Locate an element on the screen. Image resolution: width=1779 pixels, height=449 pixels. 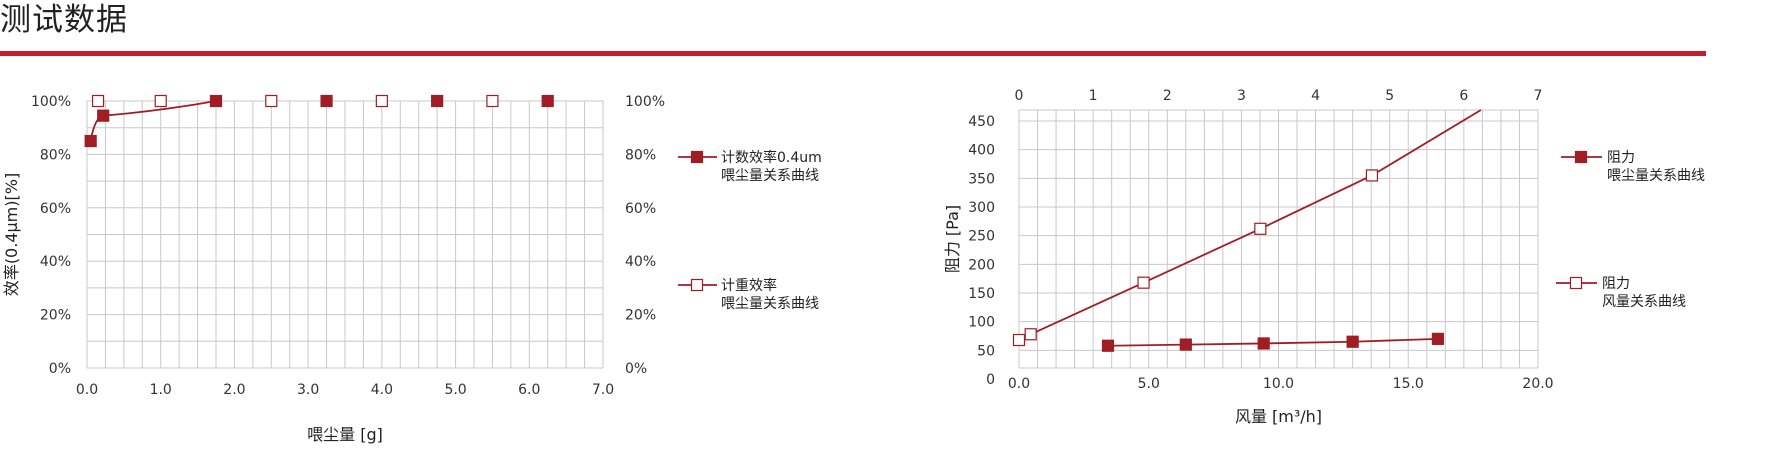
x-tick-label: 0.0 is located at coordinates (87, 390).